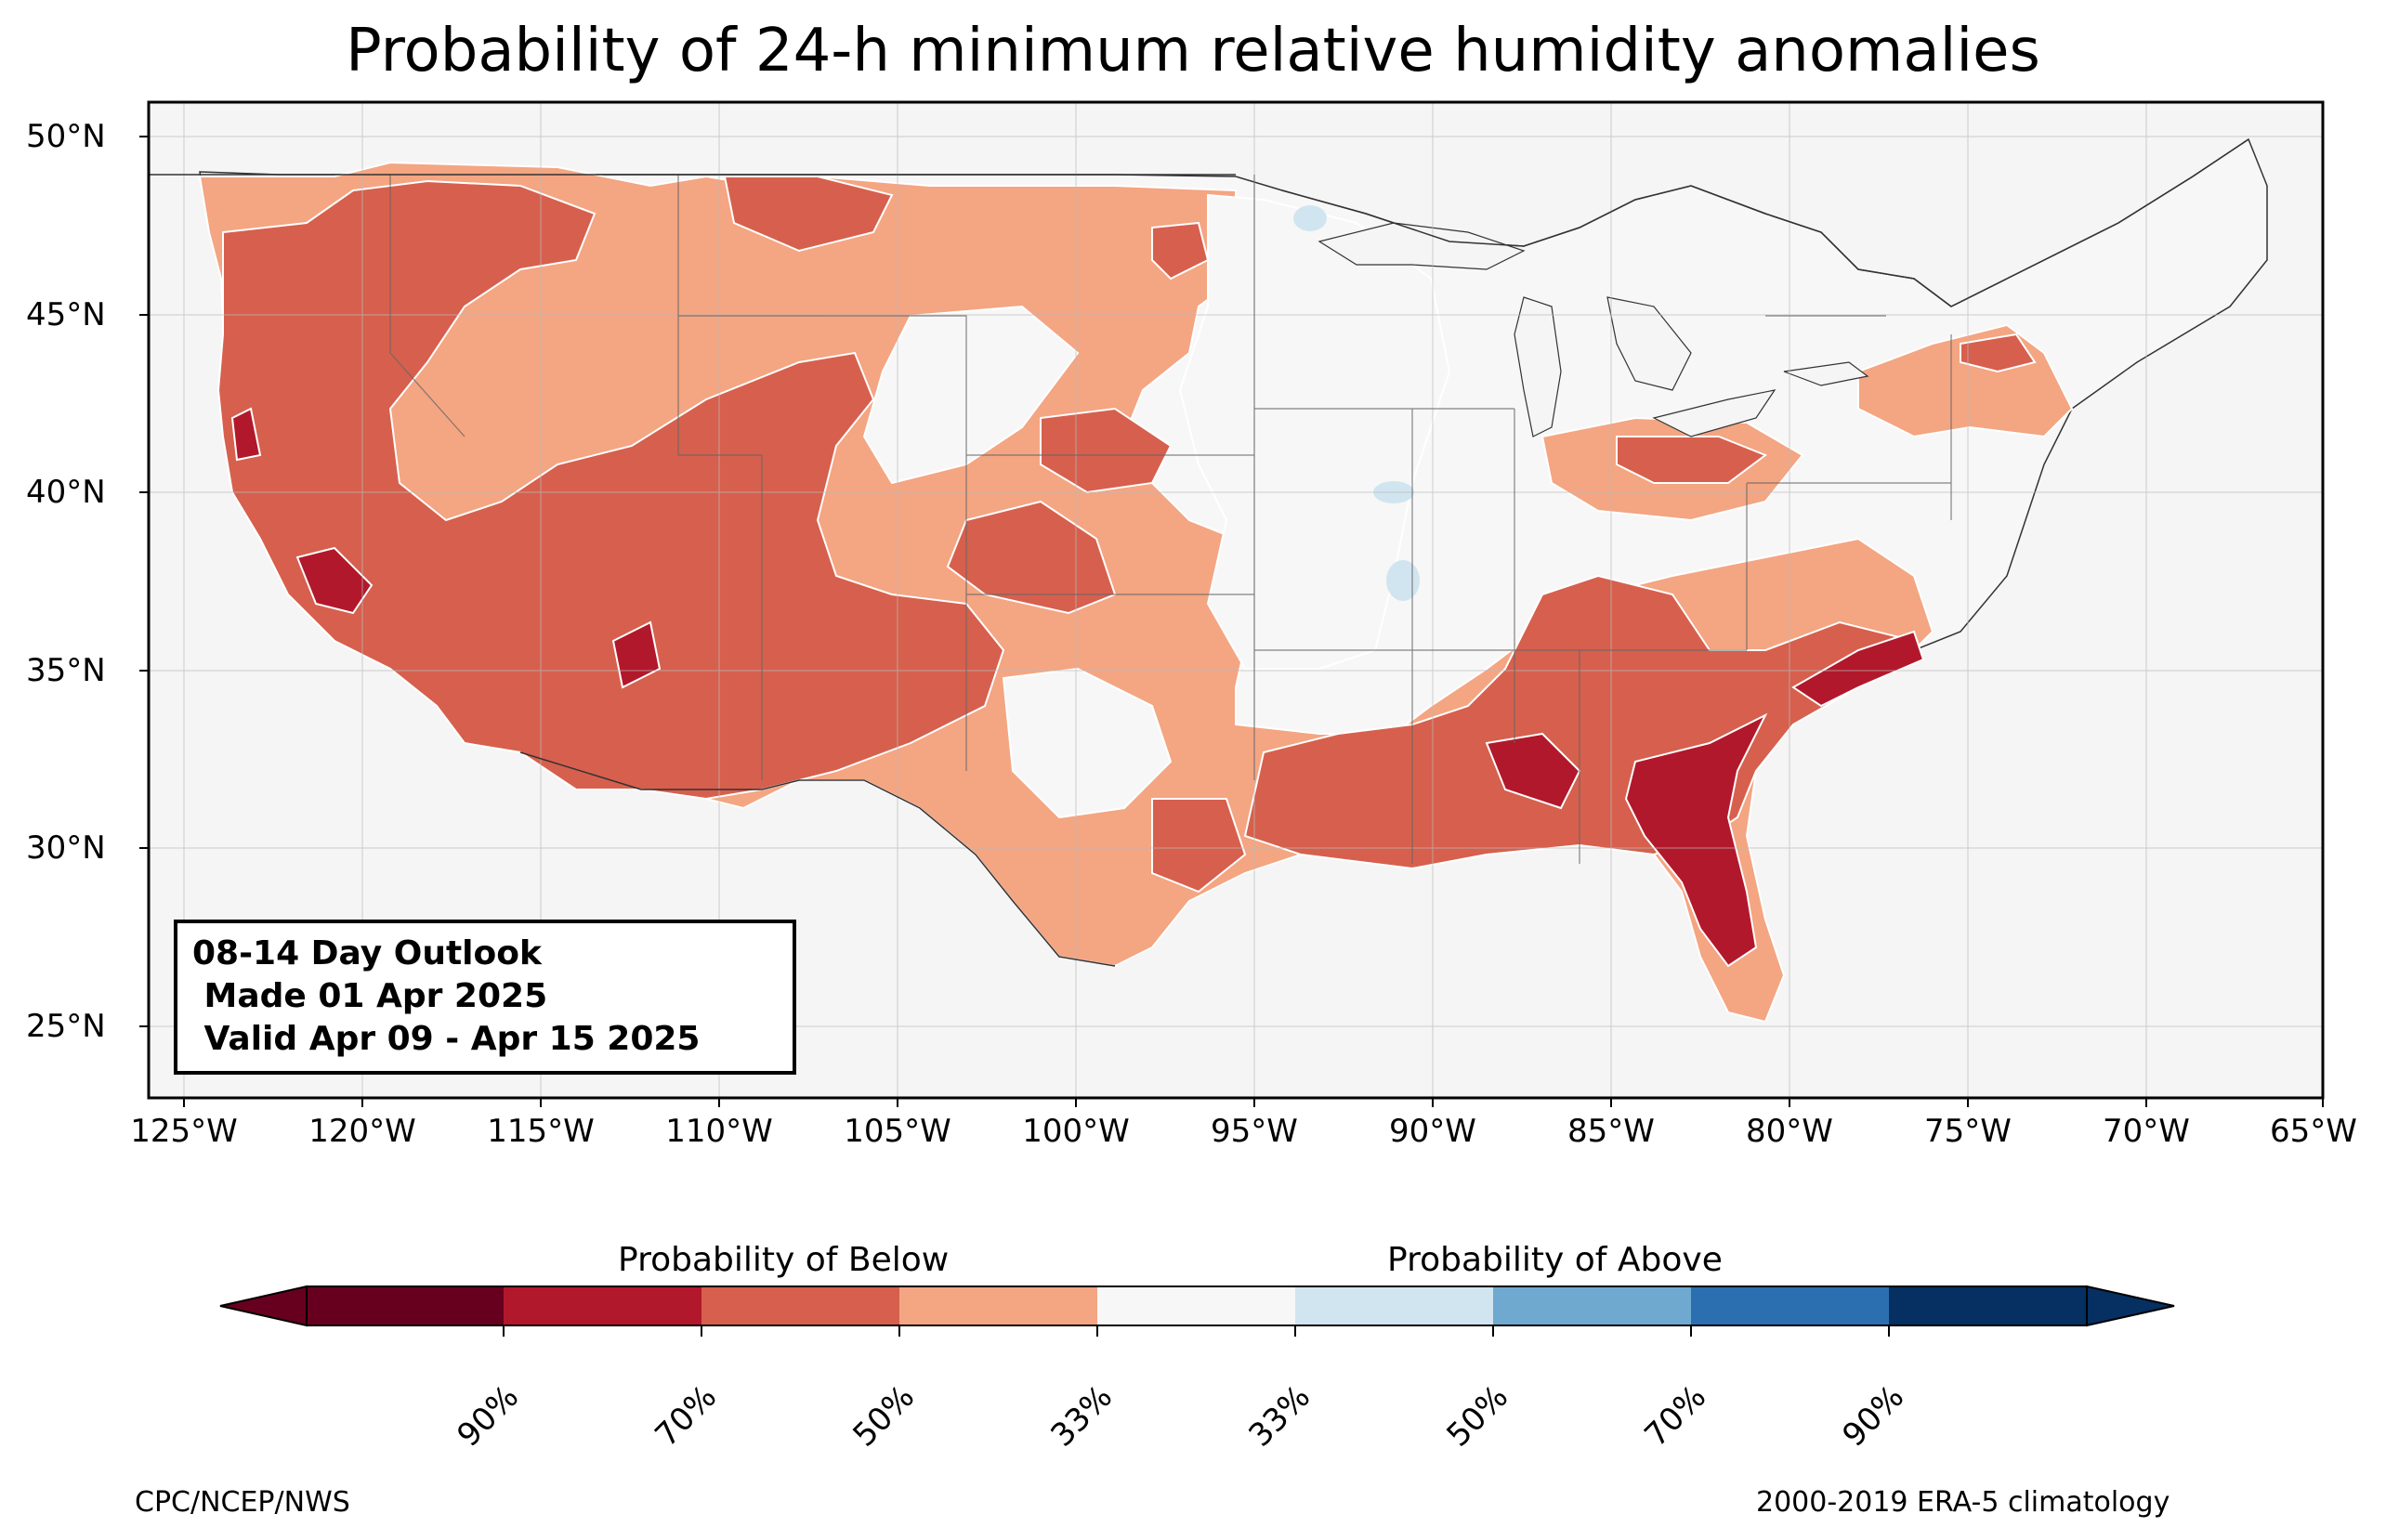 This screenshot has width=2386, height=1540. What do you see at coordinates (1692, 460) in the screenshot?
I see `below-50-region-ohio` at bounding box center [1692, 460].